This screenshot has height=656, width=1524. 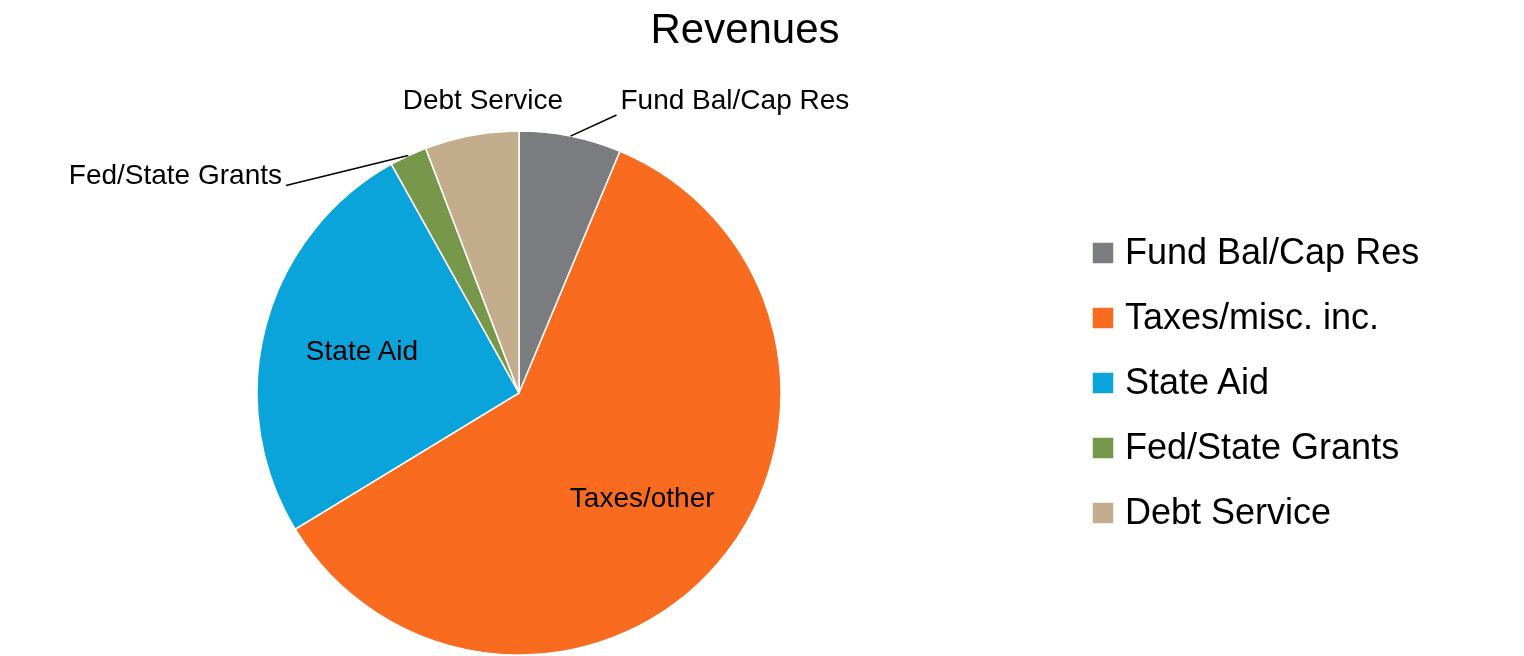 I want to click on legend-label: Debt Service, so click(x=1228, y=511).